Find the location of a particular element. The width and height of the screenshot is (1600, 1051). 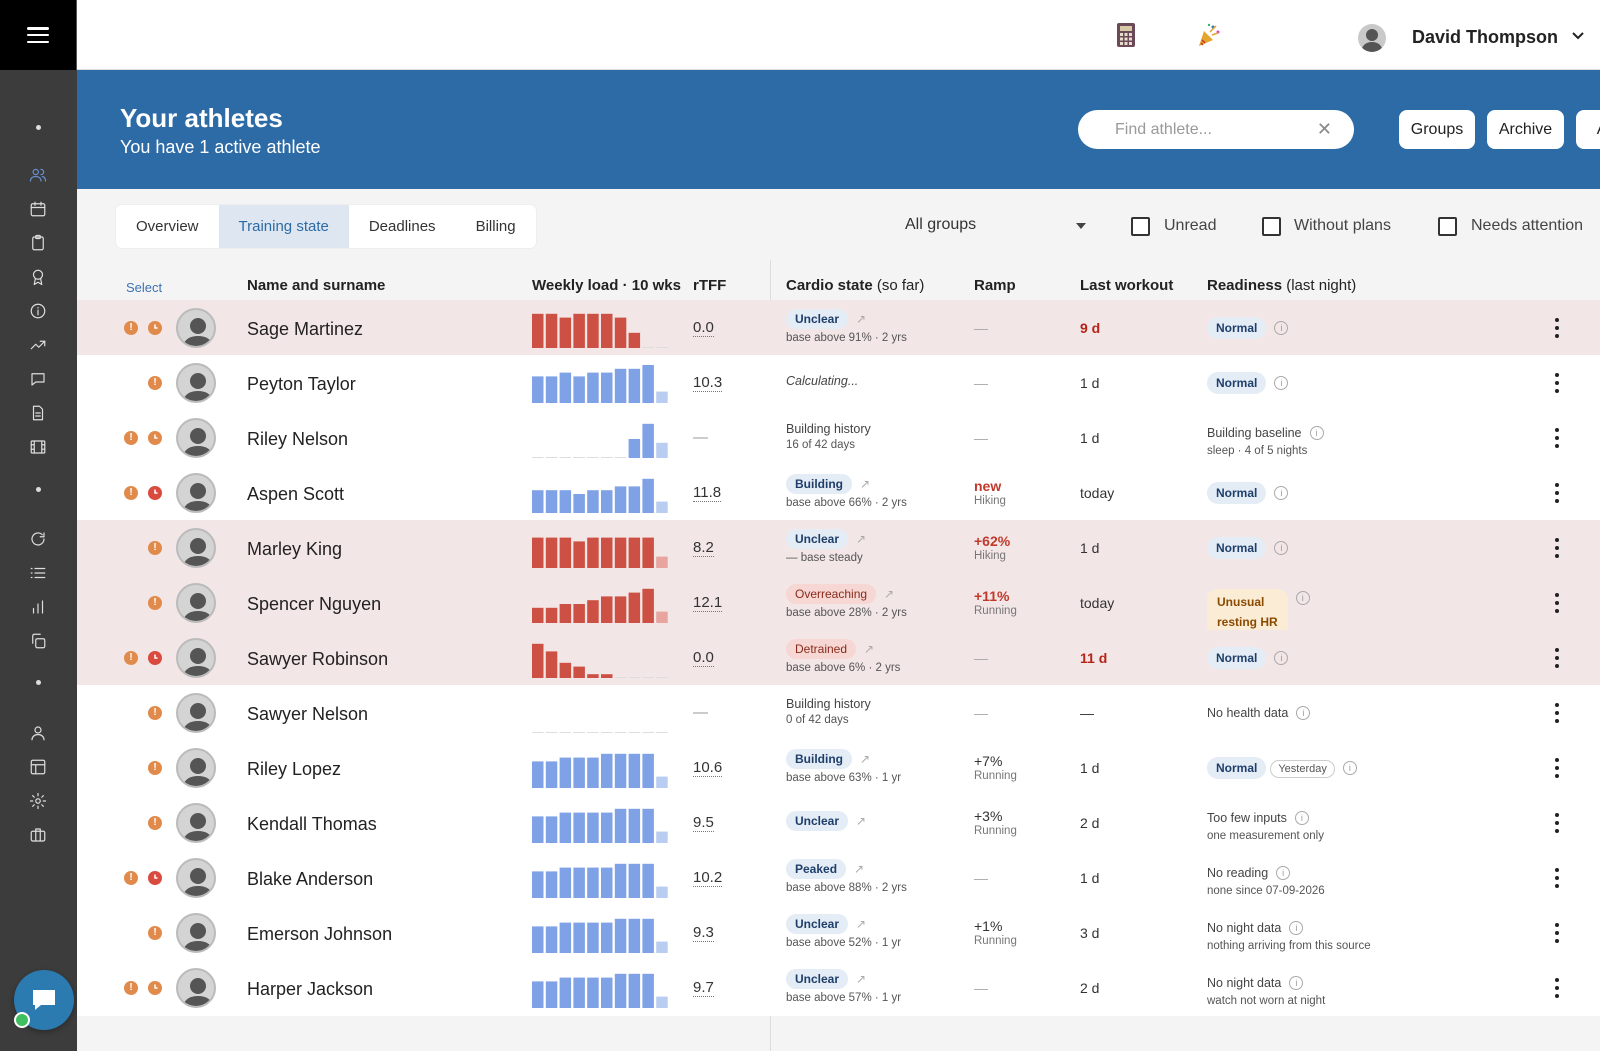

copy-icon is located at coordinates (38, 641).